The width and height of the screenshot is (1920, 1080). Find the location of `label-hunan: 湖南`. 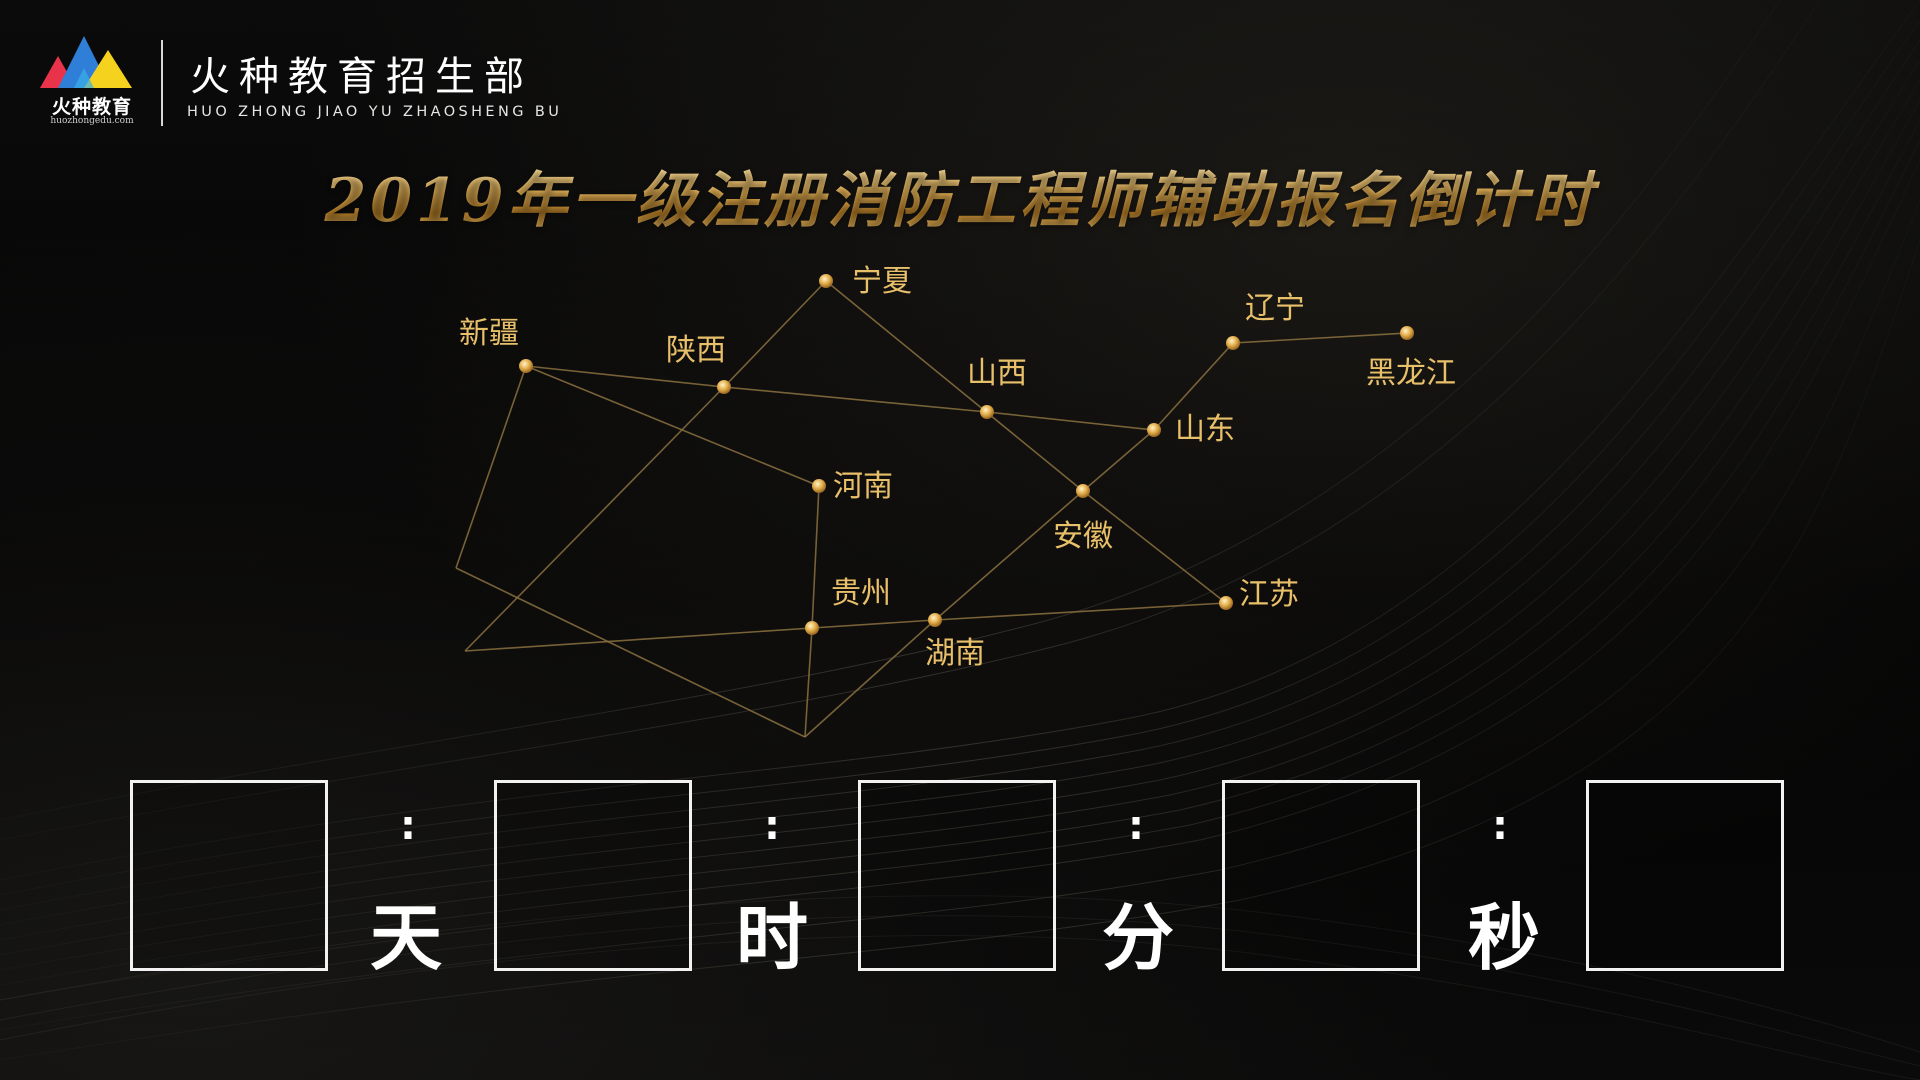

label-hunan: 湖南 is located at coordinates (955, 653).